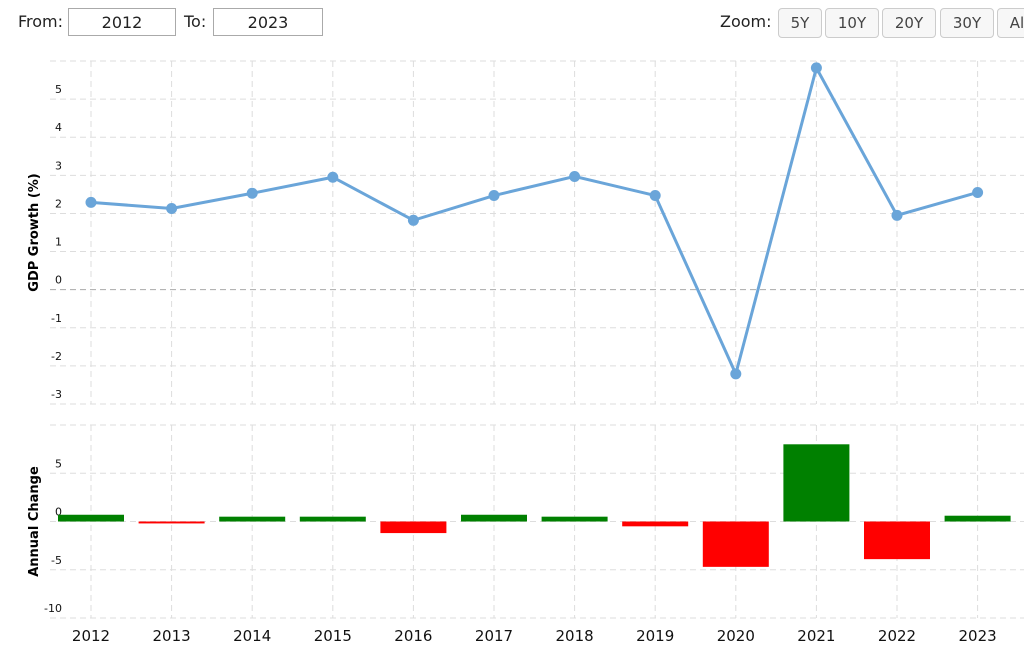 Image resolution: width=1024 pixels, height=648 pixels. I want to click on y-tick-label: -1, so click(56, 318).